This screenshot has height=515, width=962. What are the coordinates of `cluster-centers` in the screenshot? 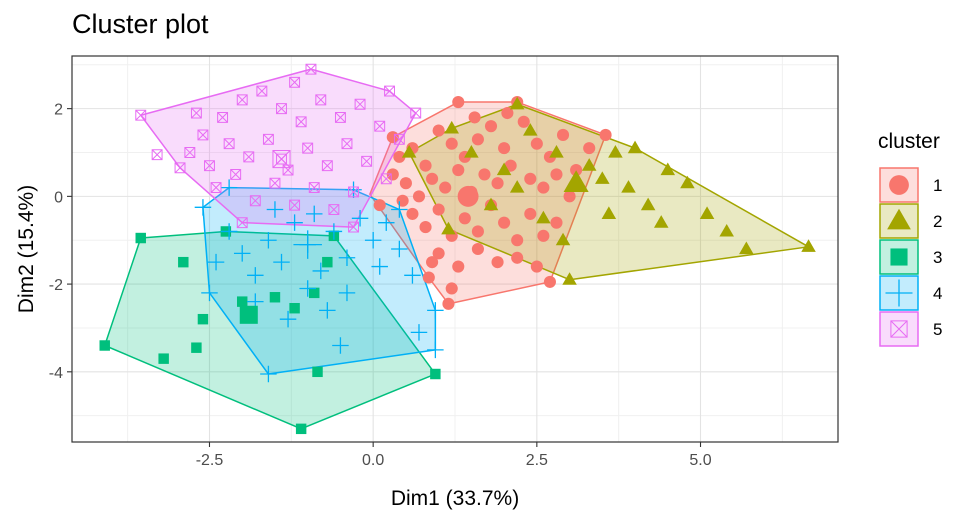 It's located at (414, 237).